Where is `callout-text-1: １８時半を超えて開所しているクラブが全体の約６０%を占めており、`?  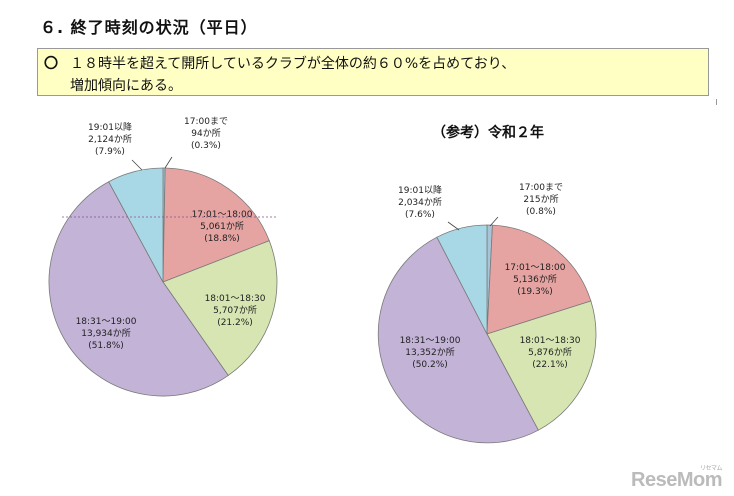 callout-text-1: １８時半を超えて開所しているクラブが全体の約６０%を占めており、 is located at coordinates (293, 64).